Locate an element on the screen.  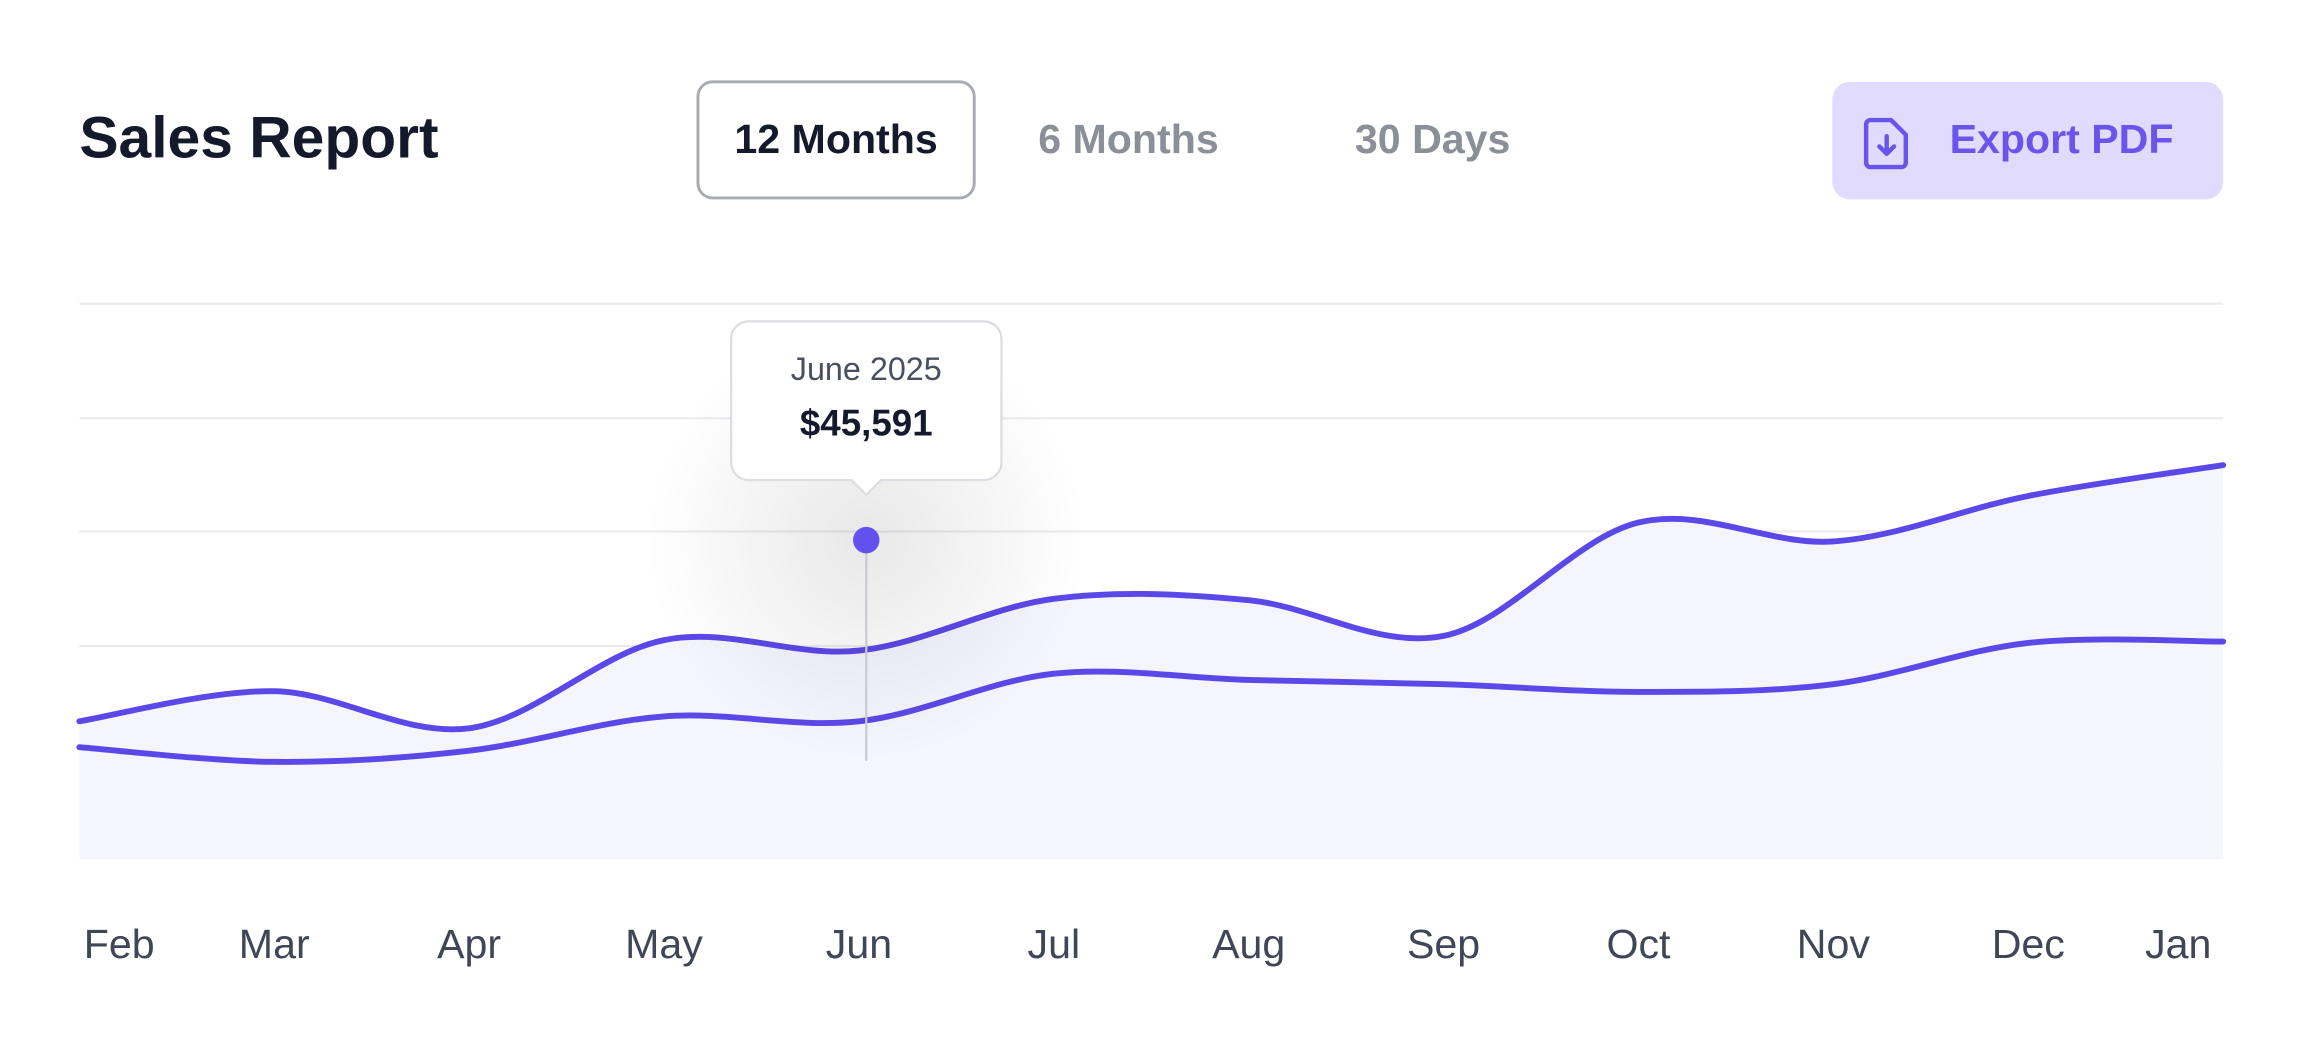
title: Sales Report is located at coordinates (258, 138).